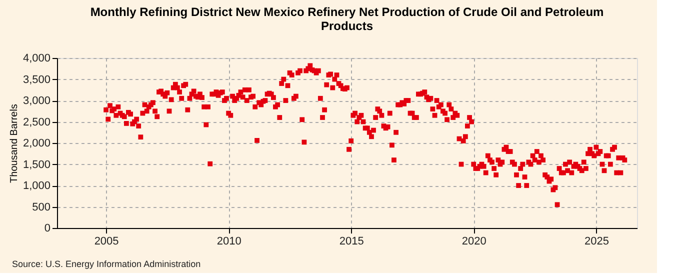 The height and width of the screenshot is (275, 675). I want to click on y-tick-label: 0, so click(47, 228).